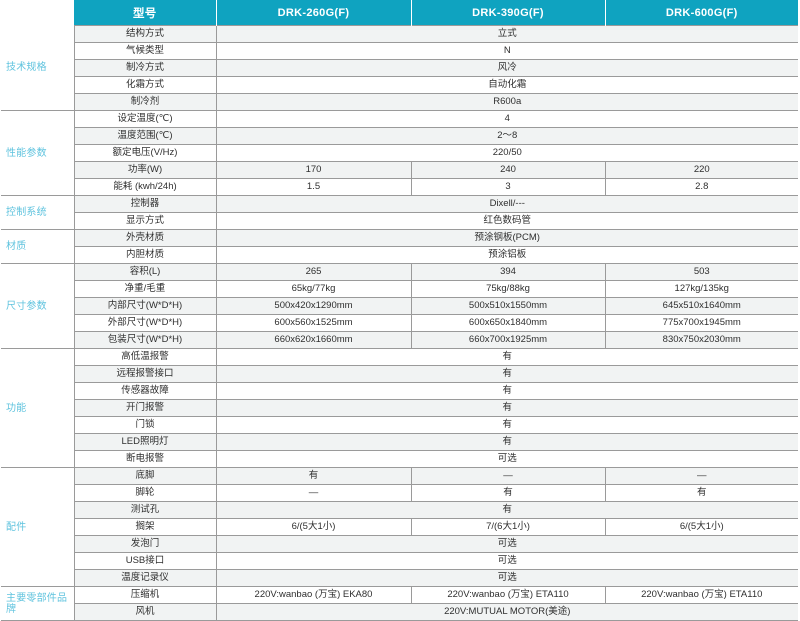  I want to click on value-cell-all-models: 红色数码管, so click(507, 221).